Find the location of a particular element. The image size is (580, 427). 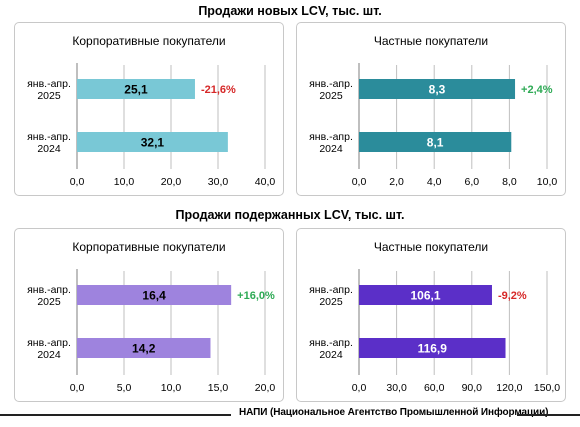

bar-value-label: 32,1 is located at coordinates (153, 143).